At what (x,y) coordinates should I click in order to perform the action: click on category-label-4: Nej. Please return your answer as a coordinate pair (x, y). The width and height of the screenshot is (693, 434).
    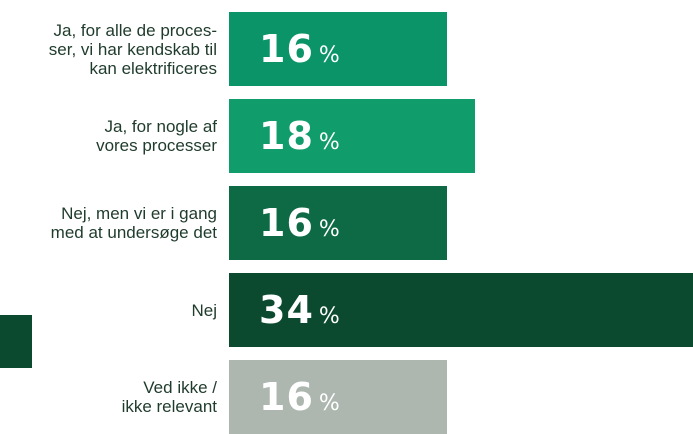
    Looking at the image, I should click on (204, 310).